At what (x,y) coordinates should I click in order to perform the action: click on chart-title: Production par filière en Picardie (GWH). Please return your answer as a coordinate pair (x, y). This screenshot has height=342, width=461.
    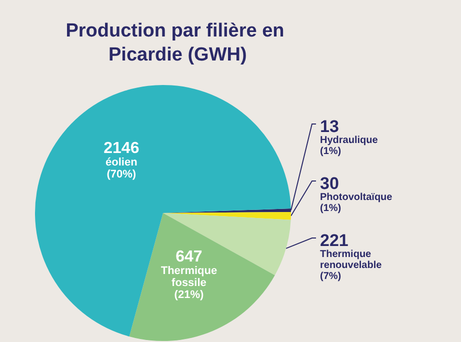
    Looking at the image, I should click on (175, 43).